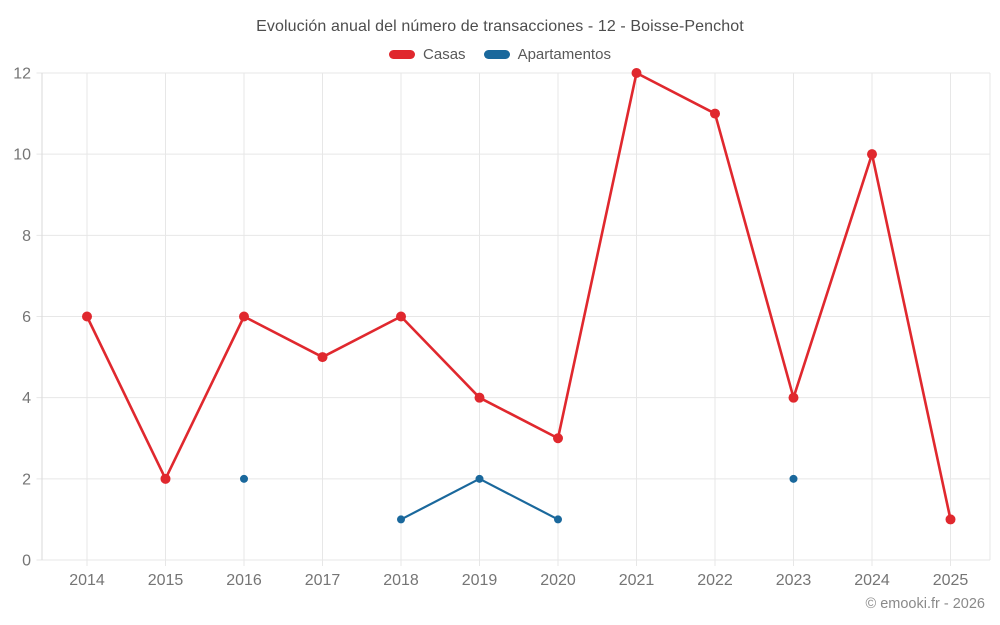 The image size is (1000, 625). Describe the element at coordinates (26, 561) in the screenshot. I see `y-tick-label: 0` at that location.